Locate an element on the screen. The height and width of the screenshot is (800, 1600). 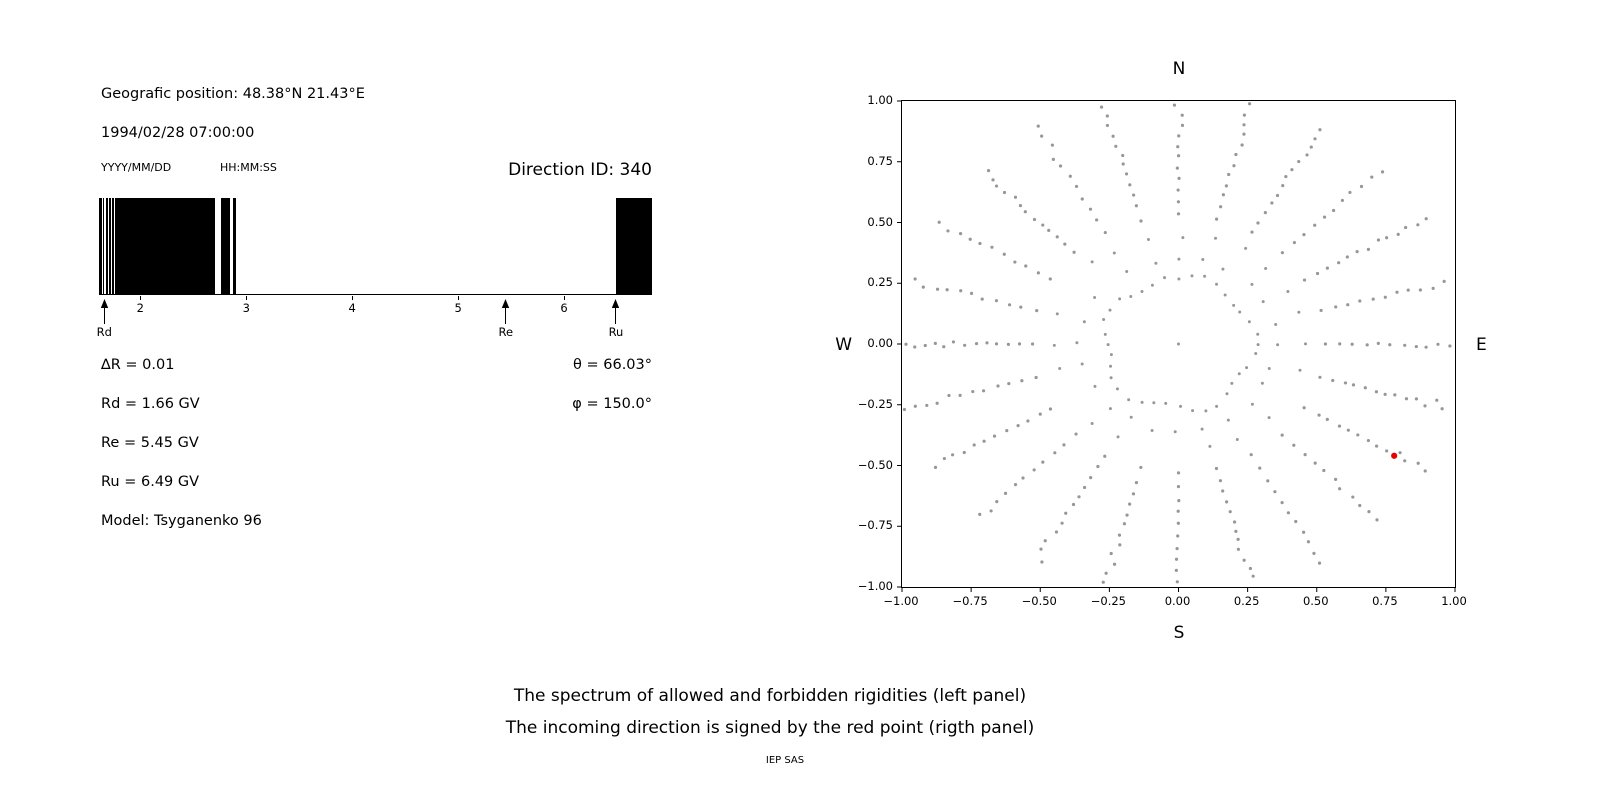
x-tick-label: 0.00 is located at coordinates (1177, 601).